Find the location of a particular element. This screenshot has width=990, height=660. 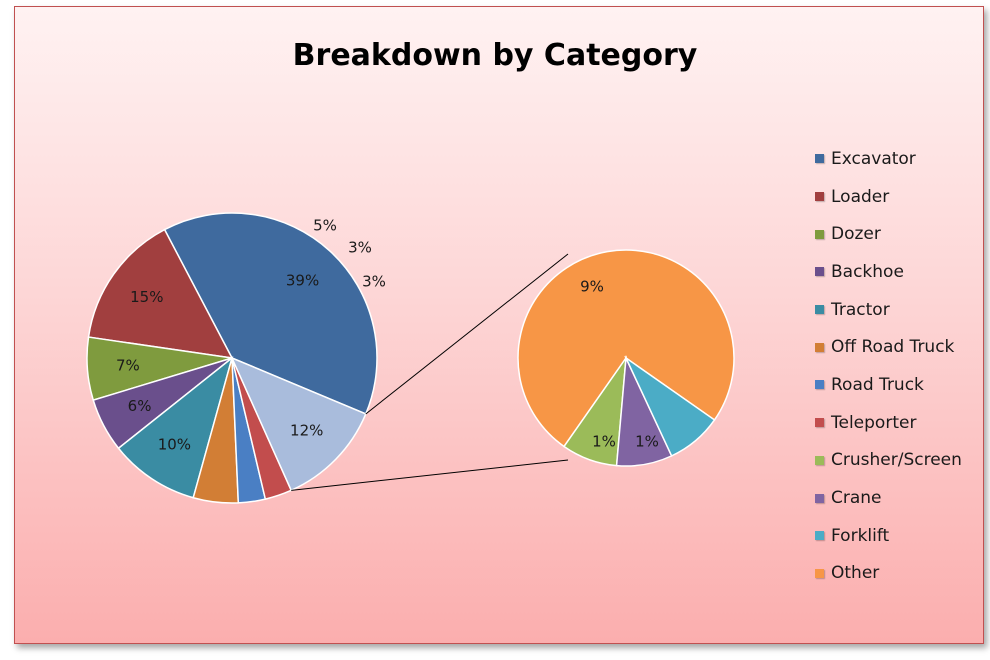

legend-item-loader: Loader is located at coordinates (888, 197).